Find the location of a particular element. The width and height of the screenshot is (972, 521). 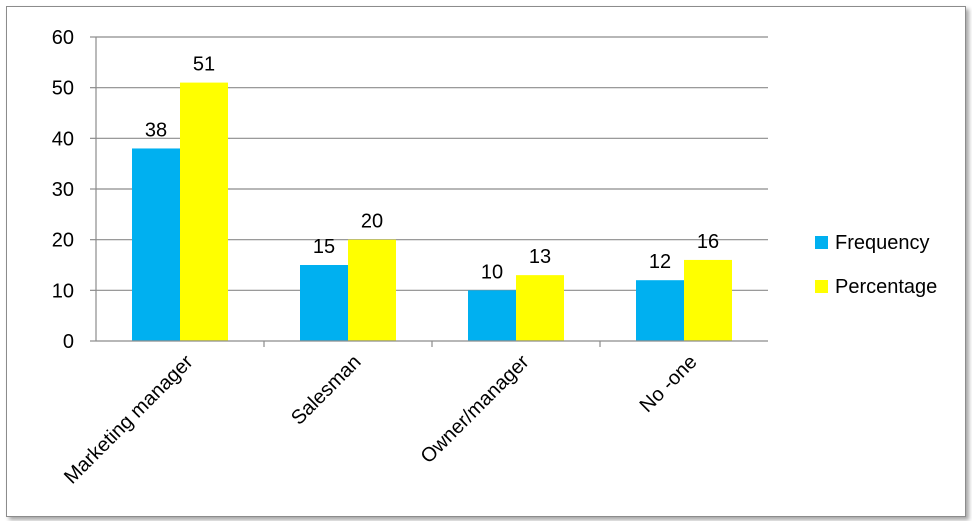

y-tick-label: 30 is located at coordinates (63, 190).